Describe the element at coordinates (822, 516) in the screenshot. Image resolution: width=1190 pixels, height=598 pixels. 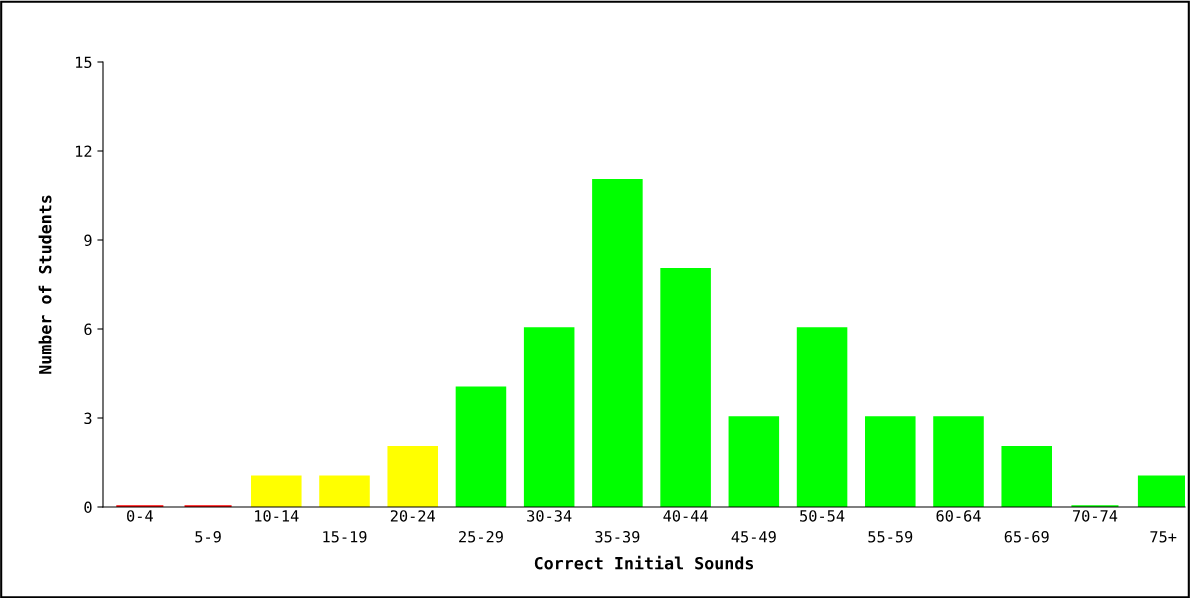
I see `x-tick-label: 50-54` at that location.